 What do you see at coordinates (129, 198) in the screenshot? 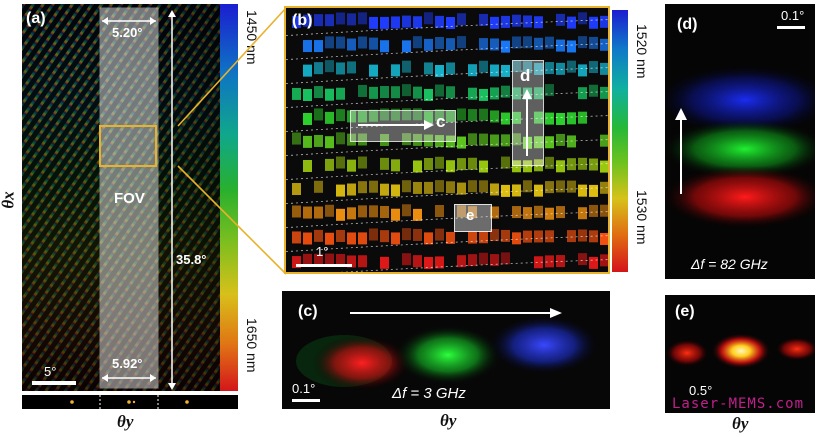
I see `fov-label: FOV` at bounding box center [129, 198].